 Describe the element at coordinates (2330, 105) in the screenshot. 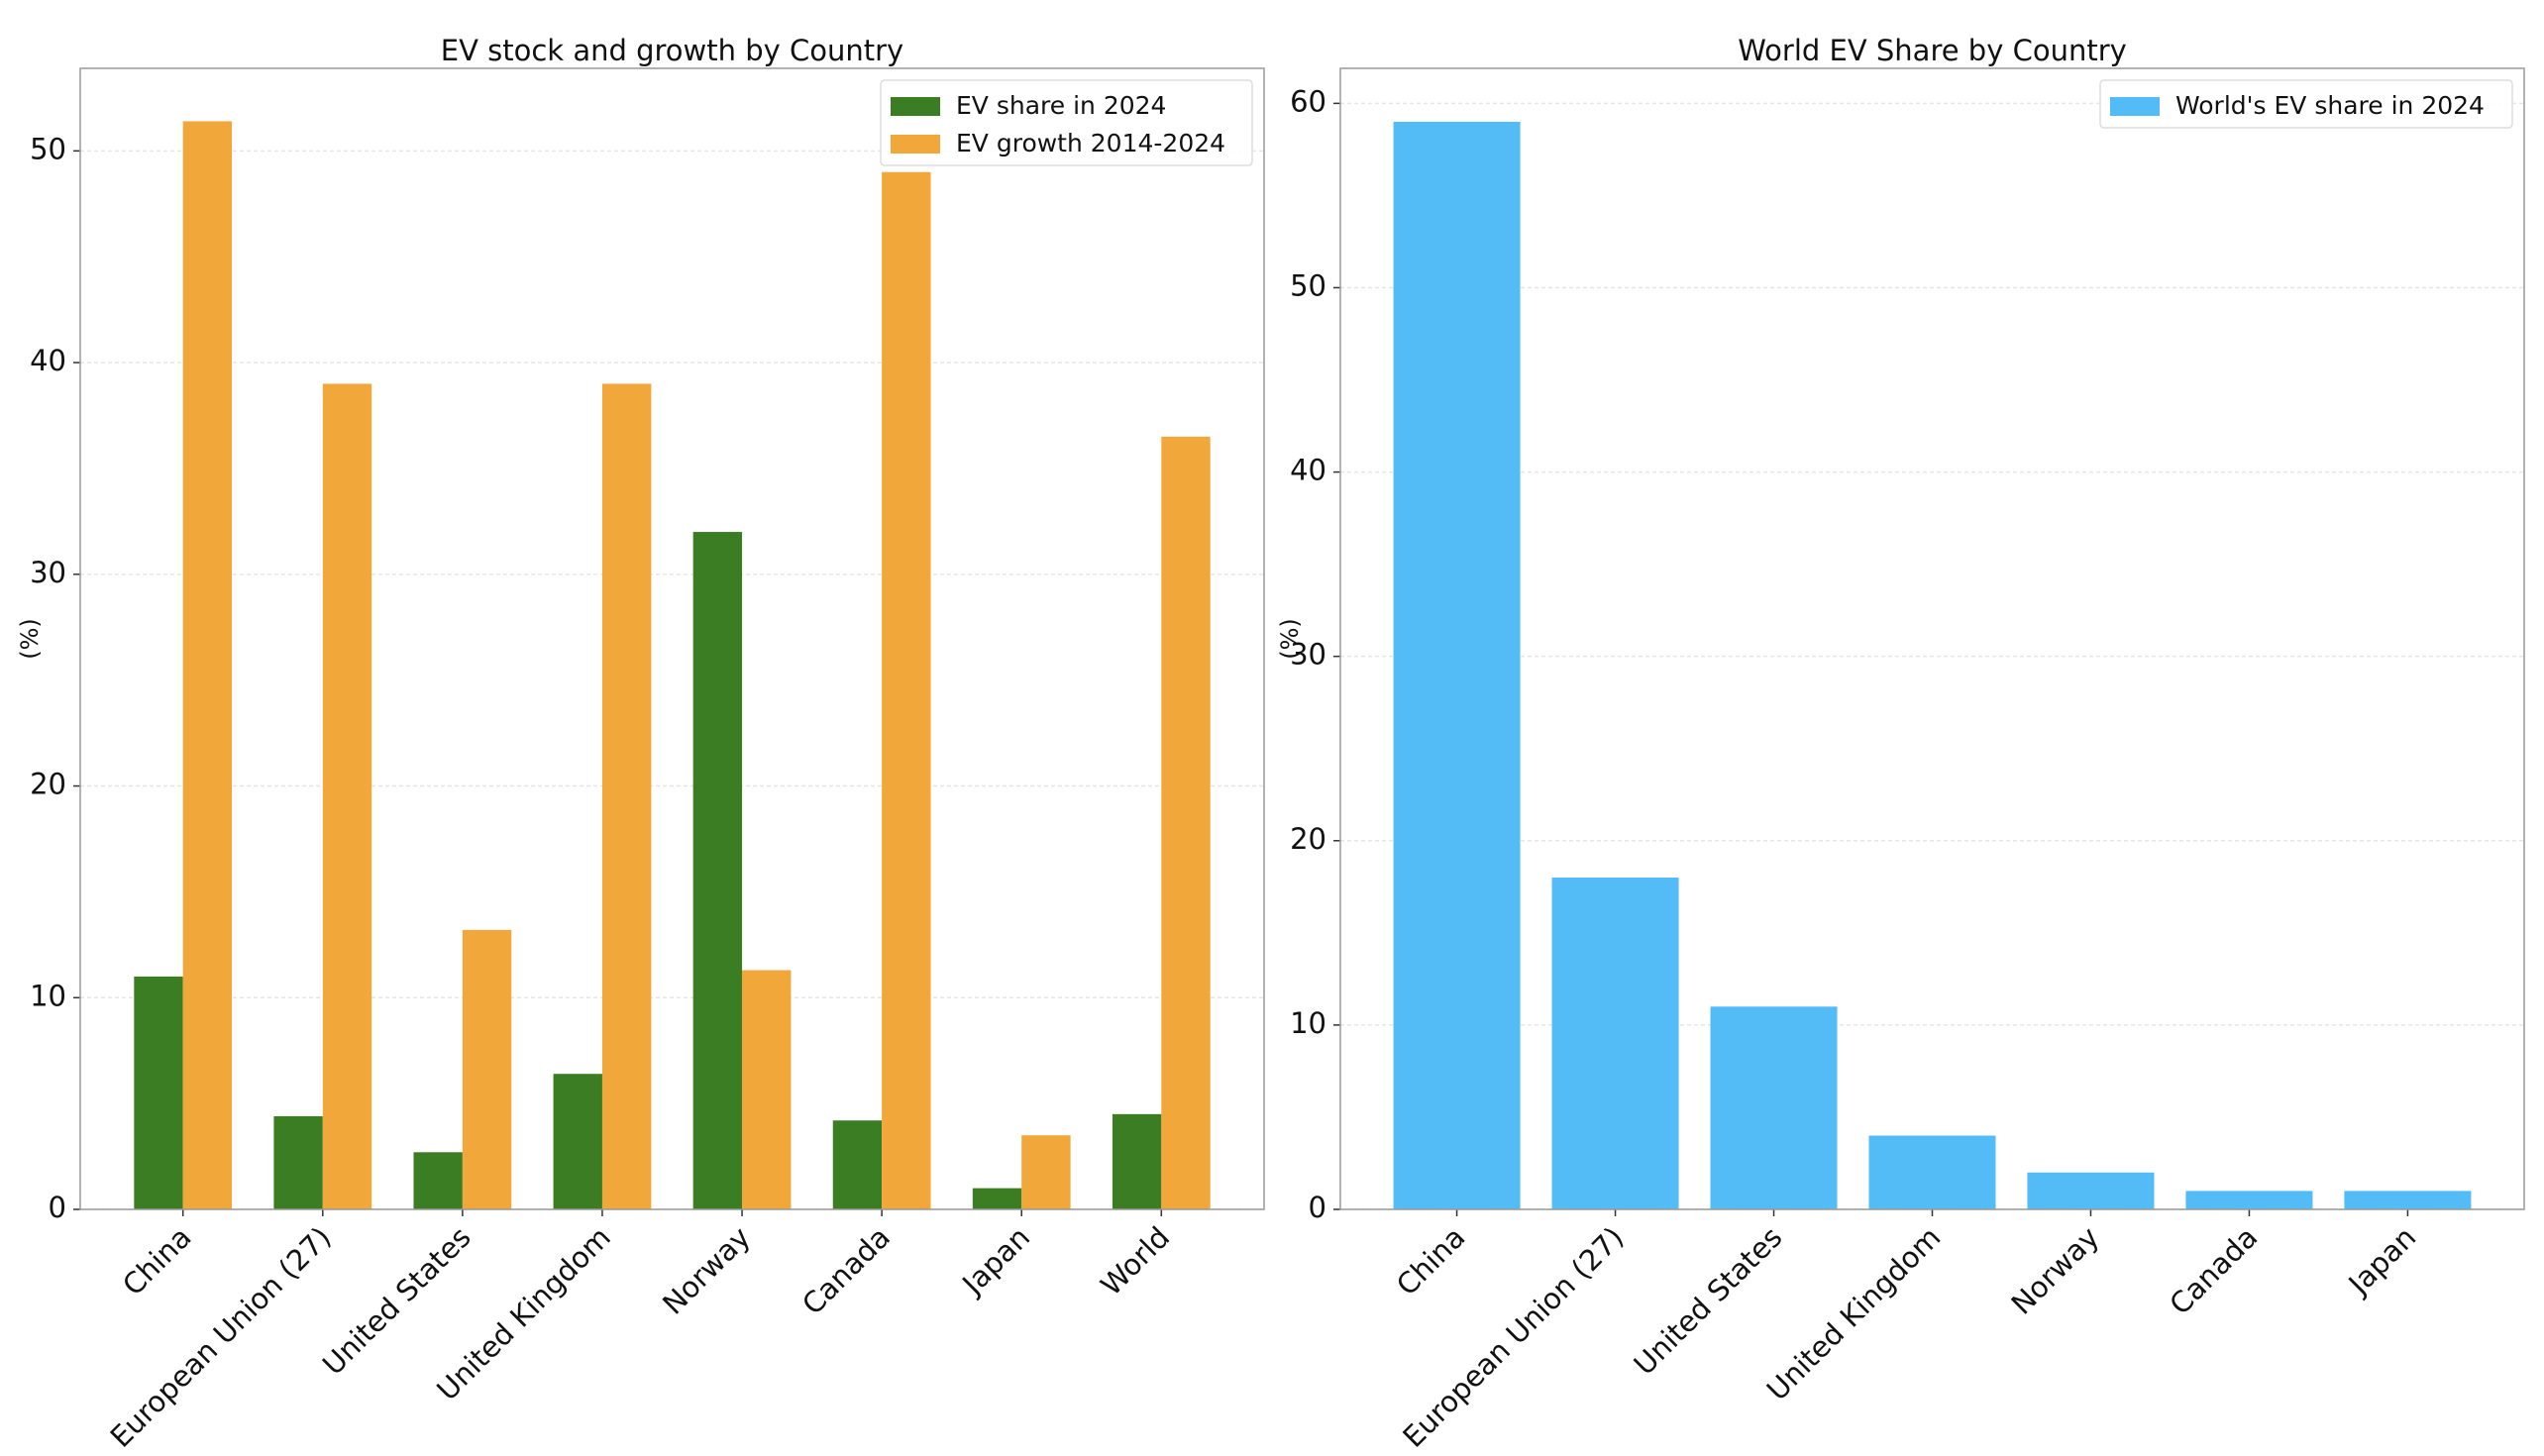

I see `legend-label: World's EV share in 2024` at that location.